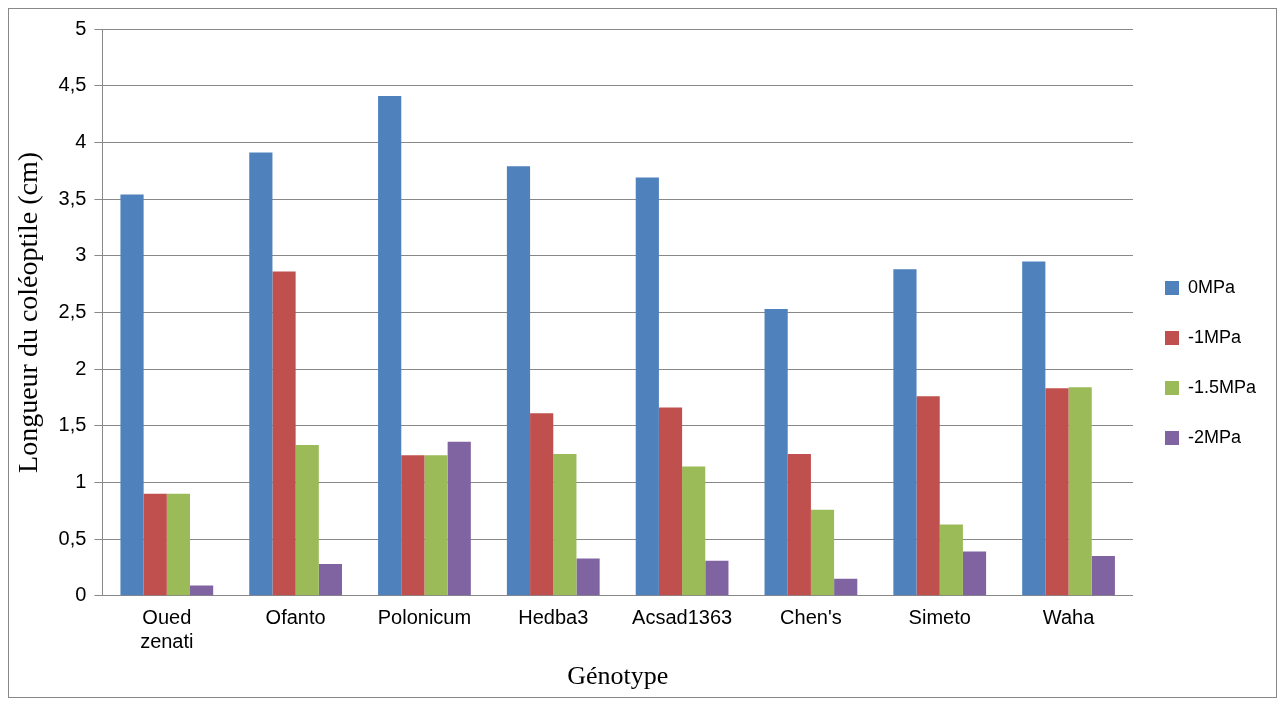 Image resolution: width=1285 pixels, height=704 pixels. Describe the element at coordinates (811, 617) in the screenshot. I see `x-tick-label: Chen's` at that location.